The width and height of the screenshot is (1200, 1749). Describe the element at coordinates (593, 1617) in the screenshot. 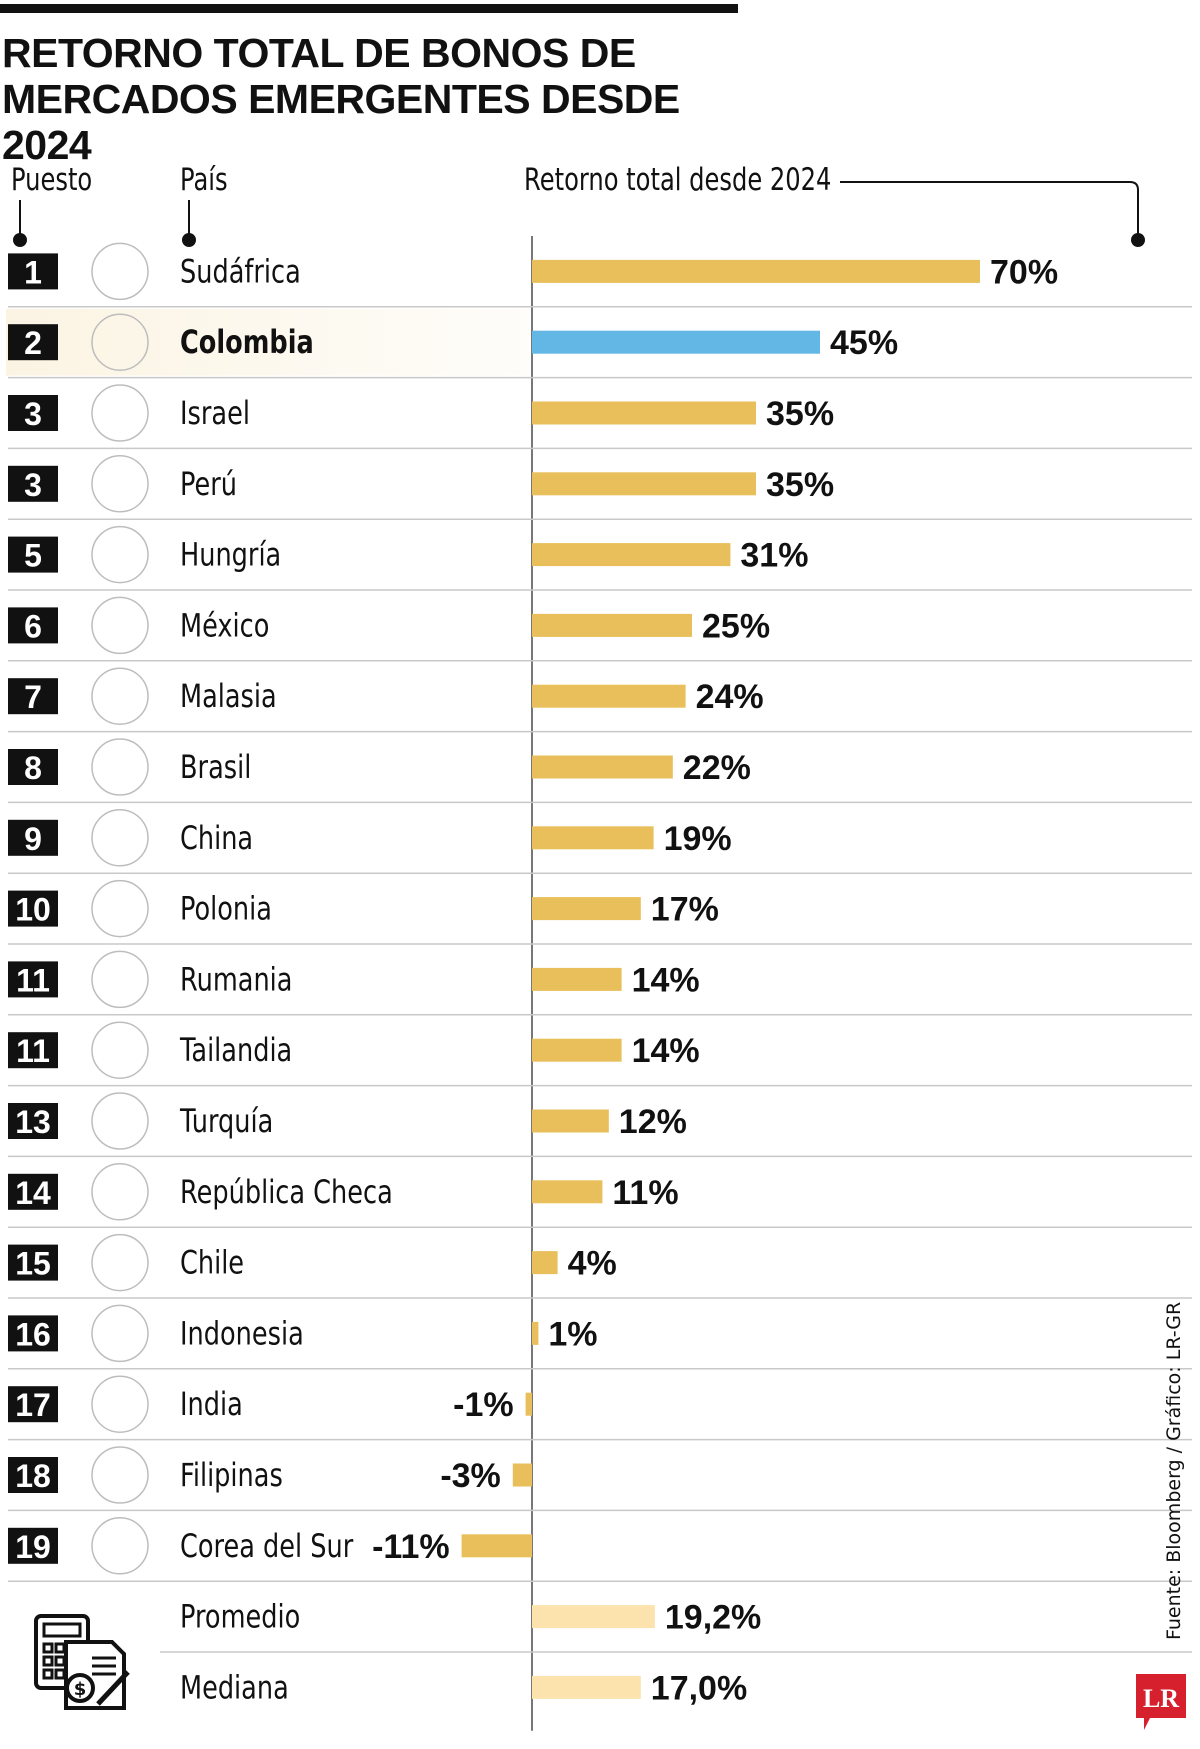

I see `summary-bar` at that location.